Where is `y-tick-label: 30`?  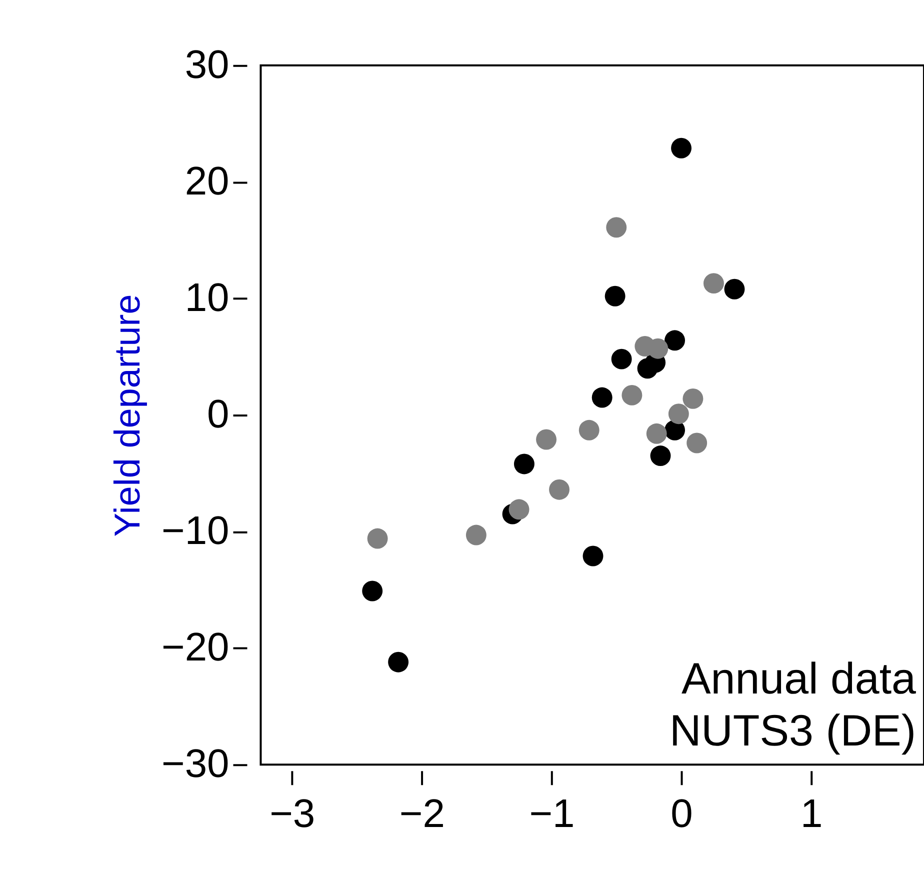
y-tick-label: 30 is located at coordinates (207, 64).